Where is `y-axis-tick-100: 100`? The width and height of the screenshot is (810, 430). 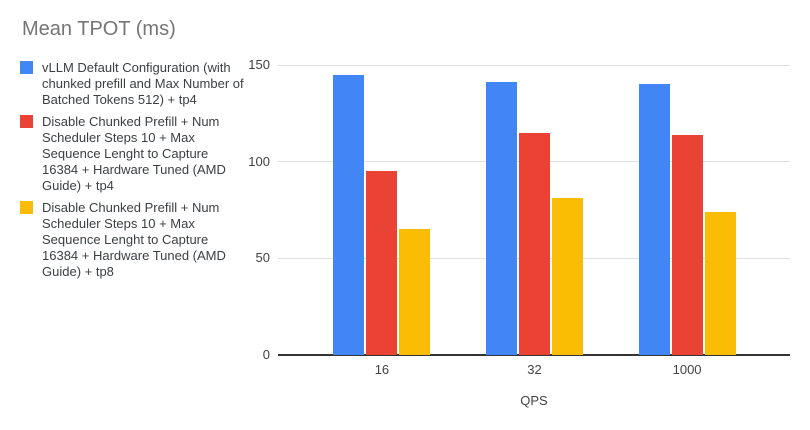 y-axis-tick-100: 100 is located at coordinates (259, 161).